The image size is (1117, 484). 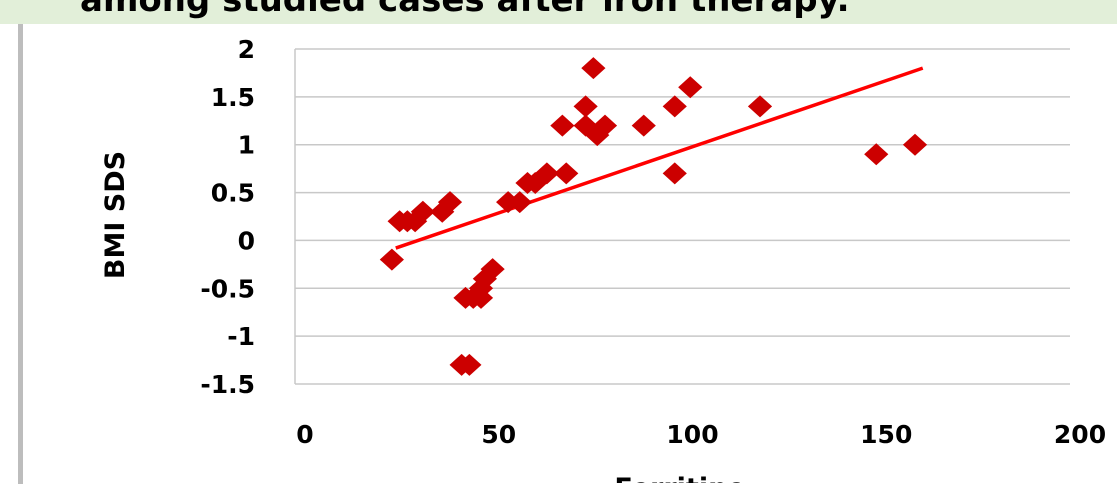 What do you see at coordinates (233, 97) in the screenshot?
I see `y-tick-label: 1.5` at bounding box center [233, 97].